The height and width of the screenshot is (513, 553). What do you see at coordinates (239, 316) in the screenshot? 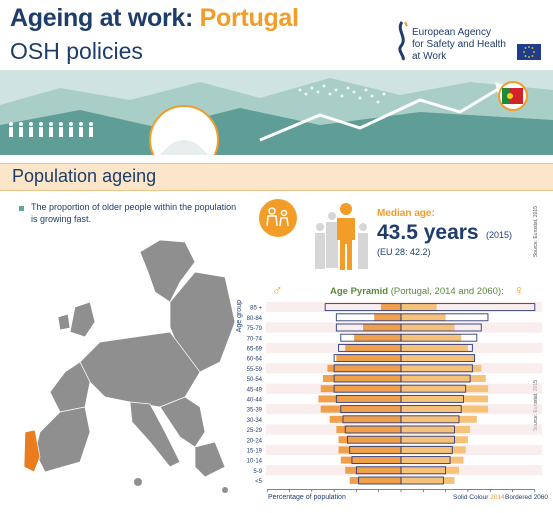
I see `y-axis-label: Age group` at bounding box center [239, 316].